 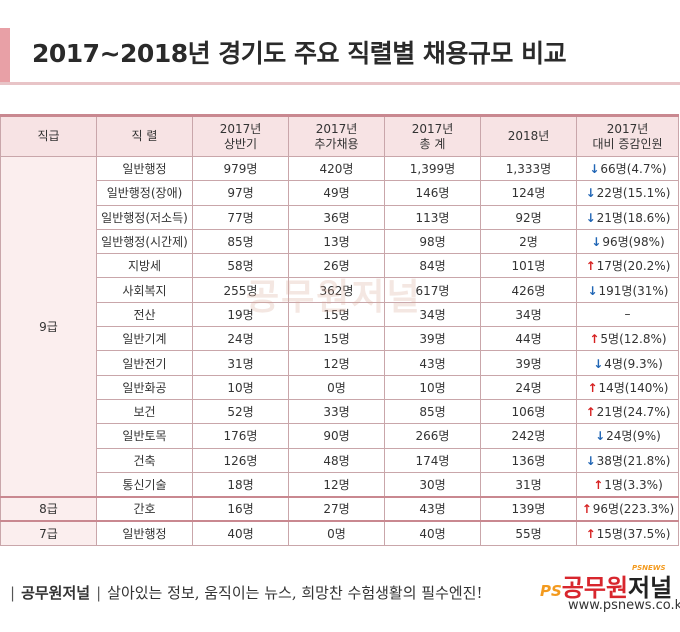 What do you see at coordinates (240, 508) in the screenshot?
I see `cell-h1: 16명` at bounding box center [240, 508].